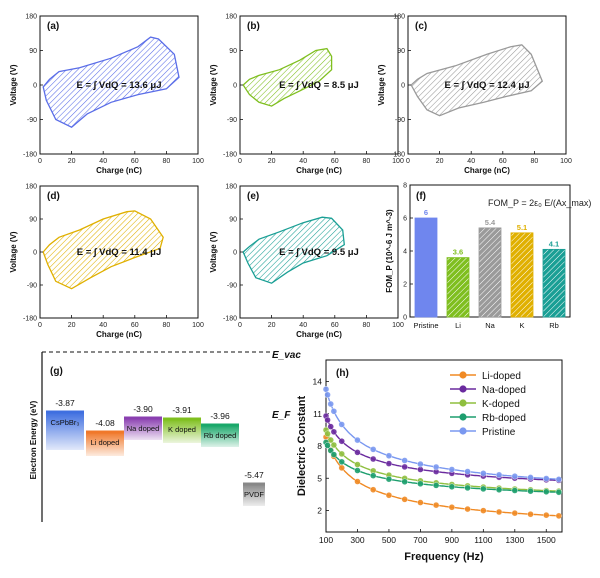 Image resolution: width=600 pixels, height=578 pixels. Describe the element at coordinates (119, 252) in the screenshot. I see `pe-energy-text: E = ∫ VdQ = 11.4 μJ` at that location.